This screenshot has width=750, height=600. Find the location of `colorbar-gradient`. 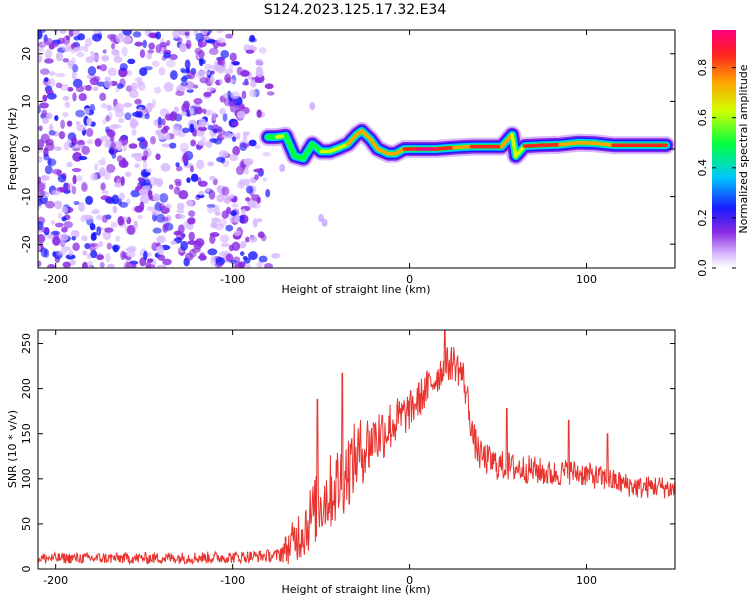

colorbar-gradient is located at coordinates (724, 149).